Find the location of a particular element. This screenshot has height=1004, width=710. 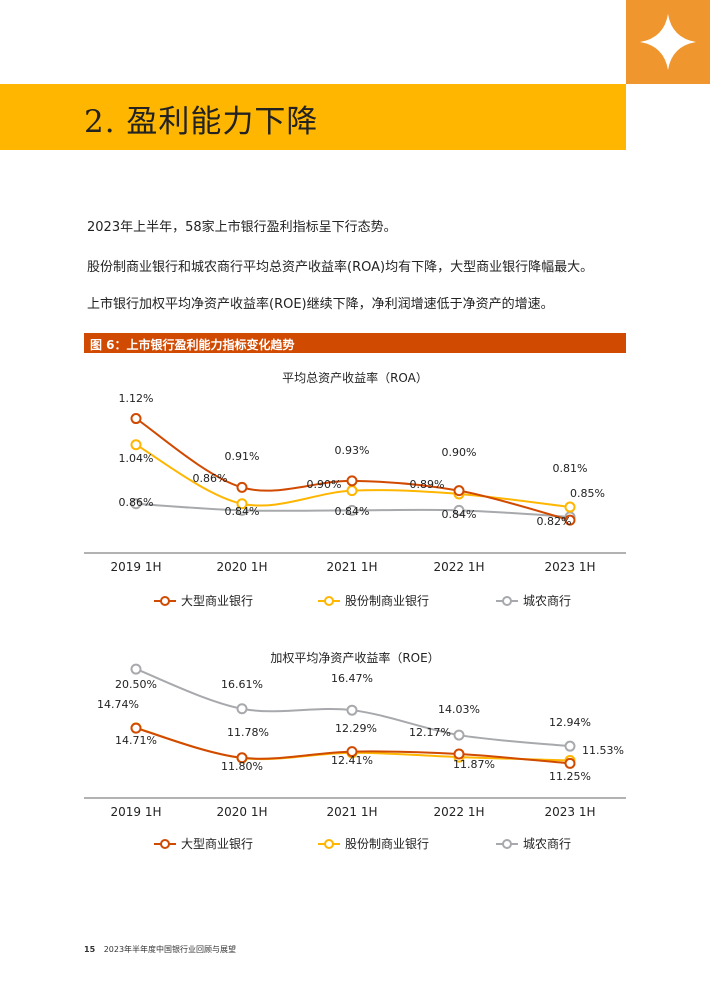

page-footer: 15 2023年半年度中国银行业回顾与展望 is located at coordinates (160, 949).